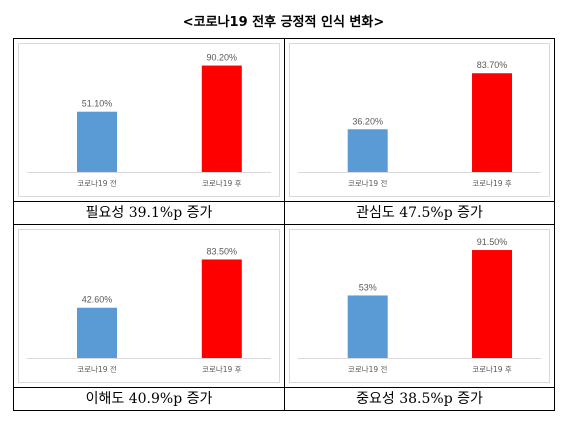 The image size is (567, 422). I want to click on grid-divider-horizontal, so click(284, 224).